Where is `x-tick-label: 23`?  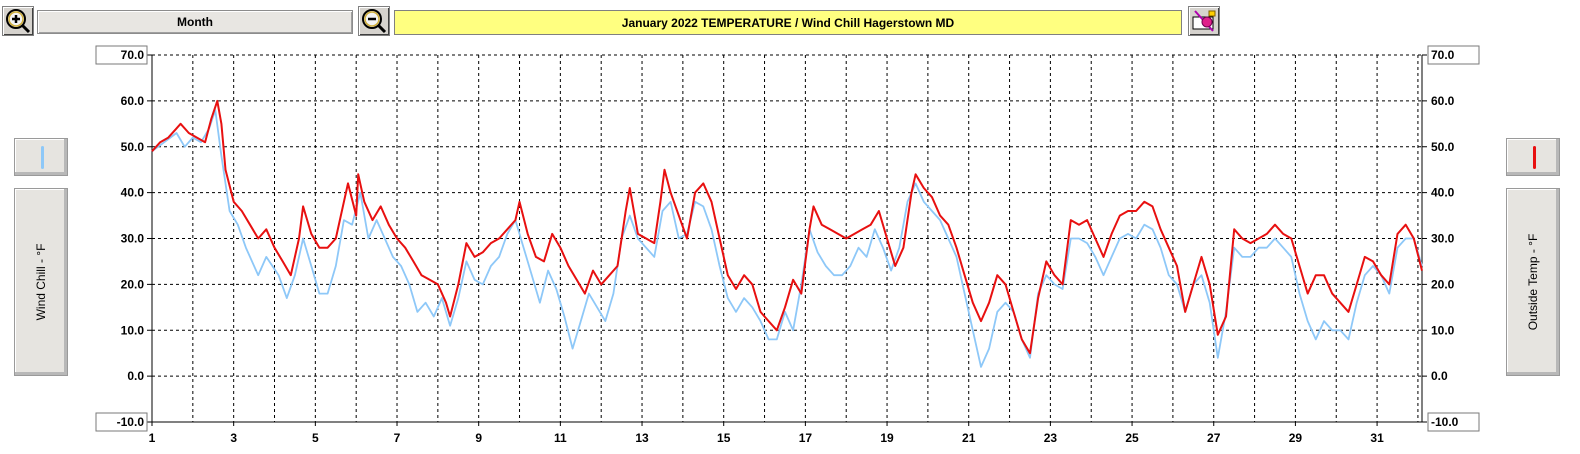 x-tick-label: 23 is located at coordinates (1051, 438).